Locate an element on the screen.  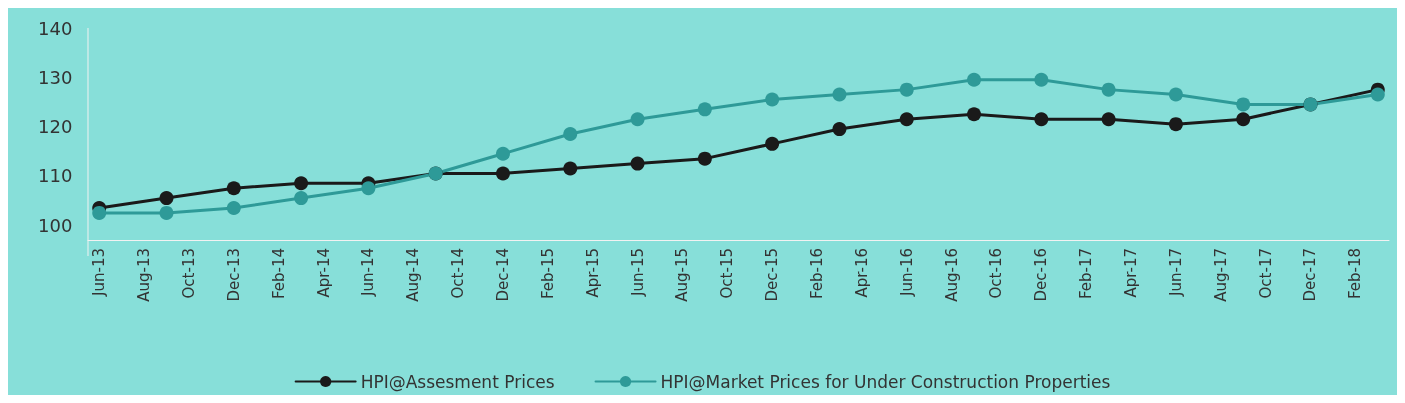
y-tick-label: 140 is located at coordinates (55, 28).